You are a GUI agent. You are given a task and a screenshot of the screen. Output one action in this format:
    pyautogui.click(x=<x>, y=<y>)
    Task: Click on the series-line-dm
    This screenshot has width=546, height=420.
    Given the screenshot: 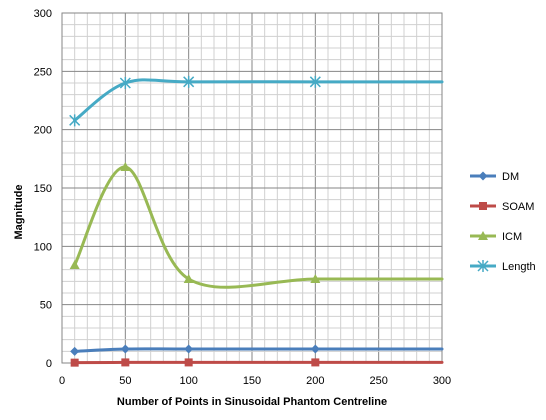 What is the action you would take?
    pyautogui.click(x=258, y=350)
    